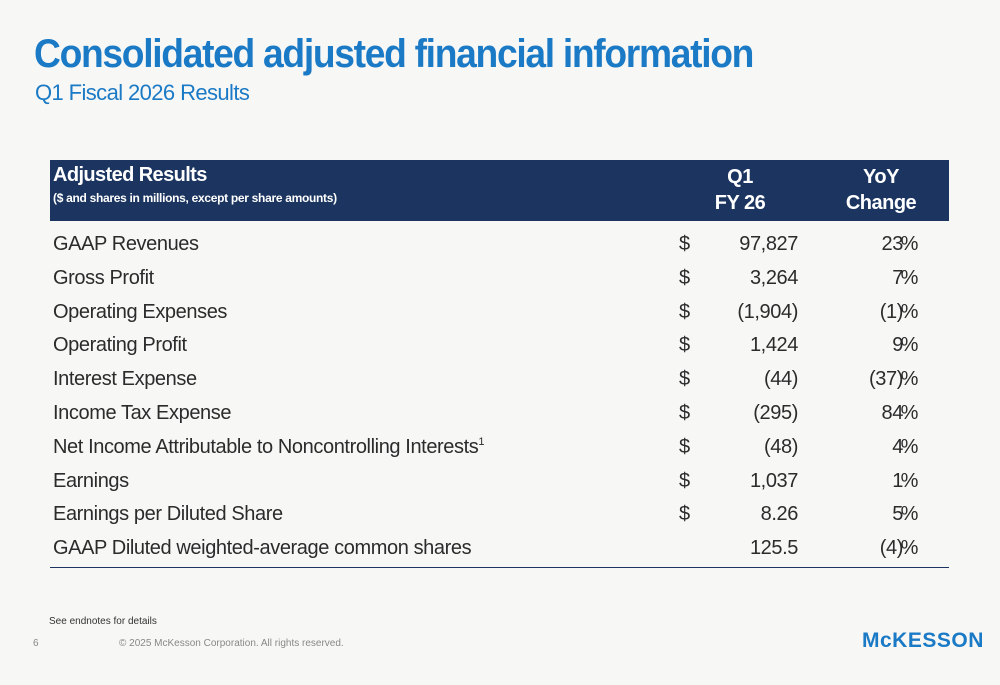 The width and height of the screenshot is (1000, 685). Describe the element at coordinates (881, 190) in the screenshot. I see `column-header-yoy: YoY Change` at that location.